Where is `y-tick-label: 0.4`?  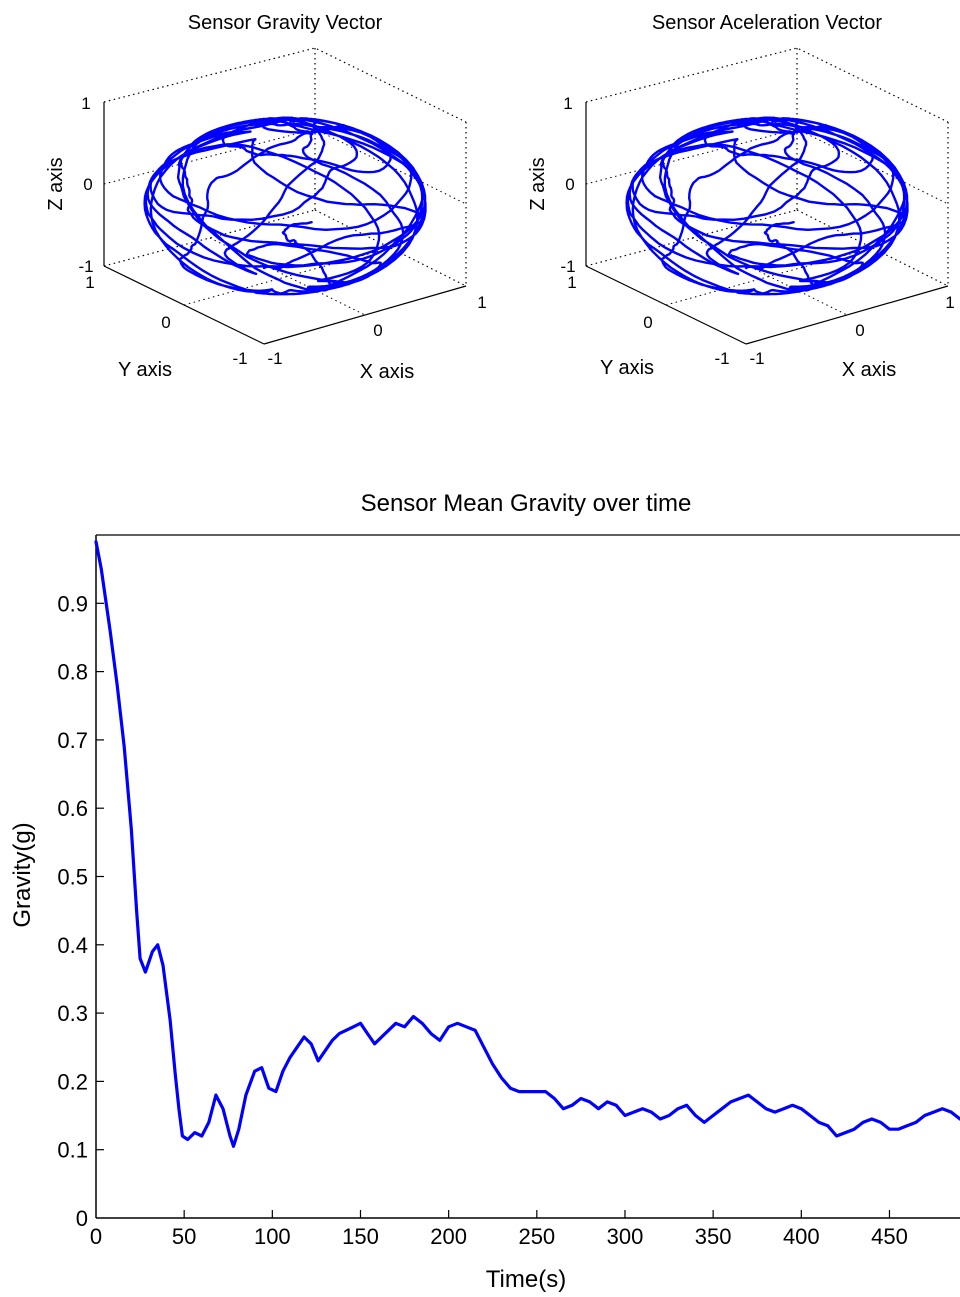
y-tick-label: 0.4 is located at coordinates (72, 945).